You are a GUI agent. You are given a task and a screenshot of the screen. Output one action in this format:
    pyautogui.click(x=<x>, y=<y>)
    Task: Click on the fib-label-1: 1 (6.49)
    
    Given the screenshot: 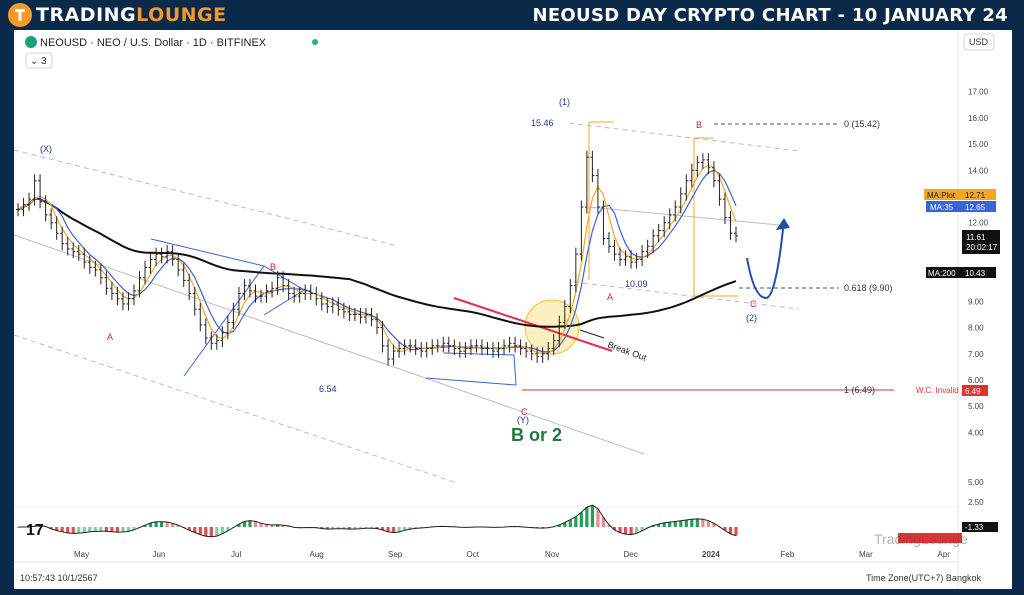 What is the action you would take?
    pyautogui.click(x=859, y=390)
    